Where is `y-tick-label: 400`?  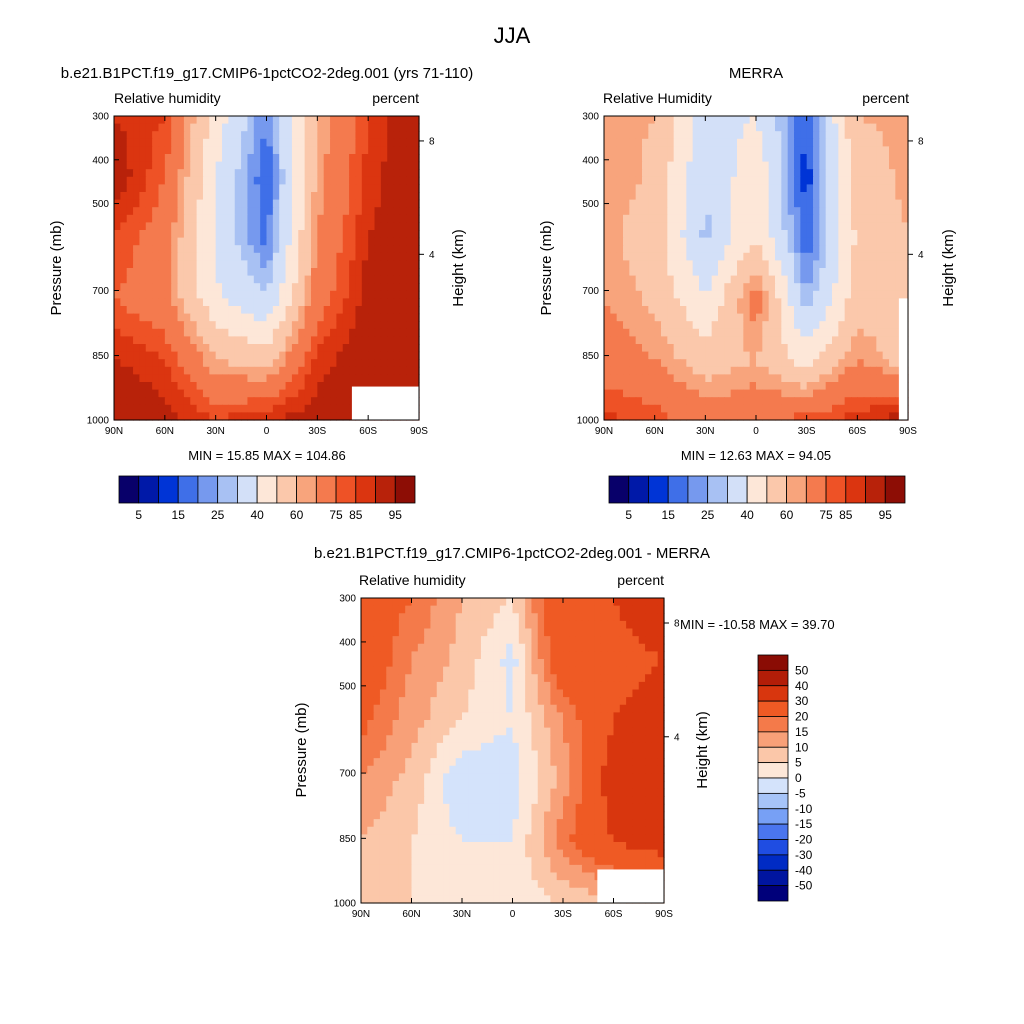 y-tick-label: 400 is located at coordinates (100, 160).